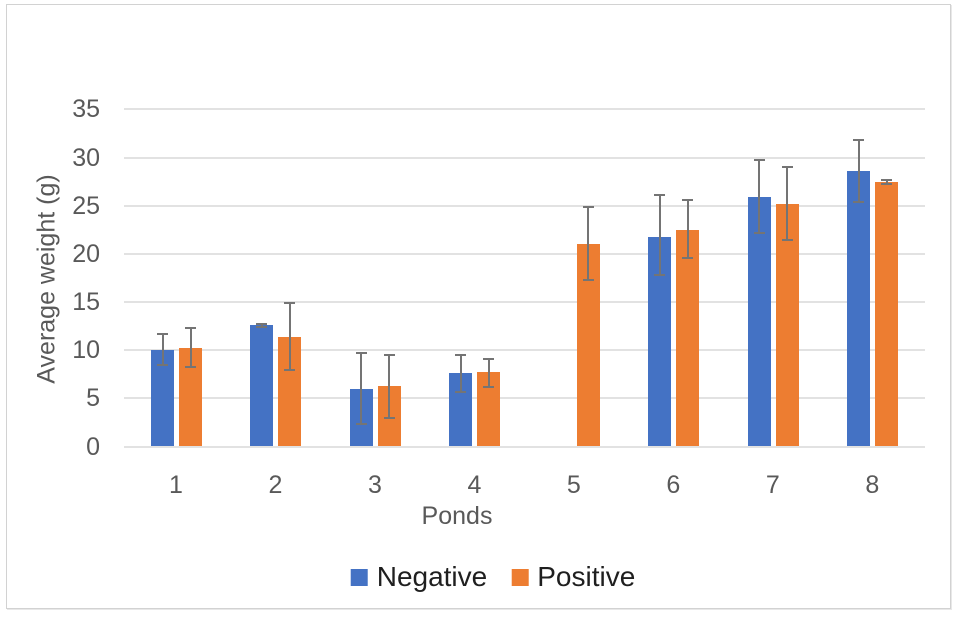 This screenshot has width=960, height=618. What do you see at coordinates (361, 389) in the screenshot?
I see `error-bar-negative-pond-3-line` at bounding box center [361, 389].